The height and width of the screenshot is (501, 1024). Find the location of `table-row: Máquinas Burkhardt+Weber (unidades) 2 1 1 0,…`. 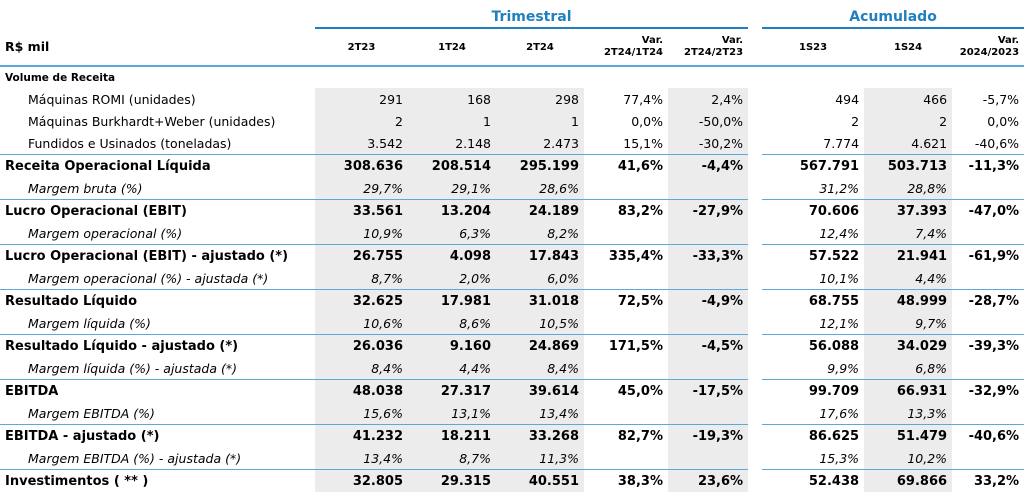

table-row: Máquinas Burkhardt+Weber (unidades) 2 1 1 0,… is located at coordinates (512, 121).